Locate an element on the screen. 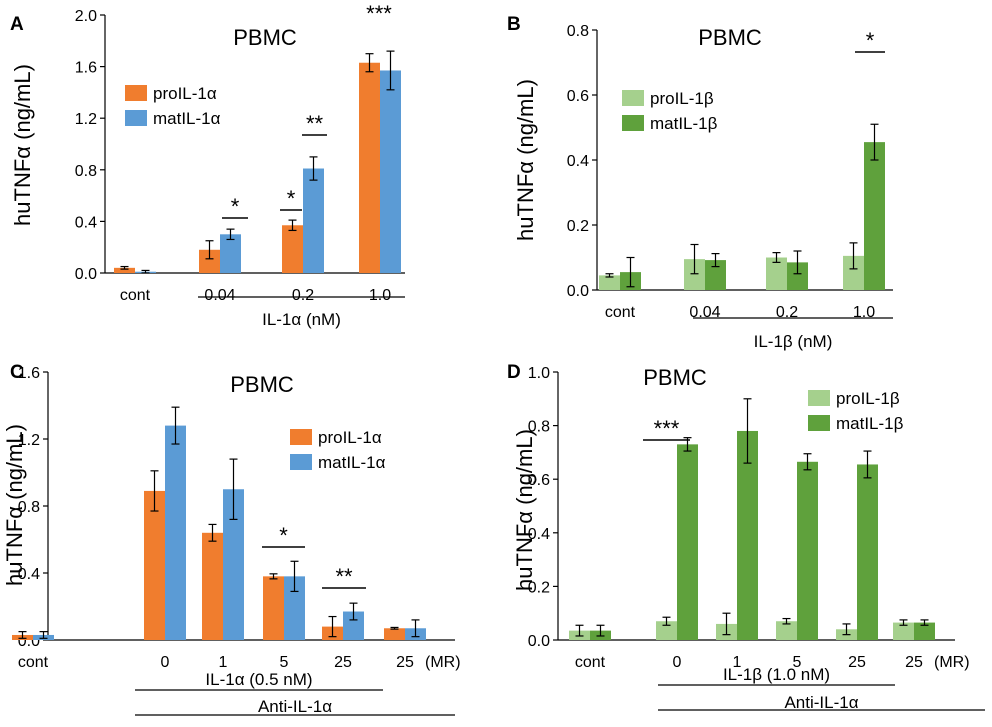  panel-d-bracket-label: Anti-IL-1α is located at coordinates (821, 702).